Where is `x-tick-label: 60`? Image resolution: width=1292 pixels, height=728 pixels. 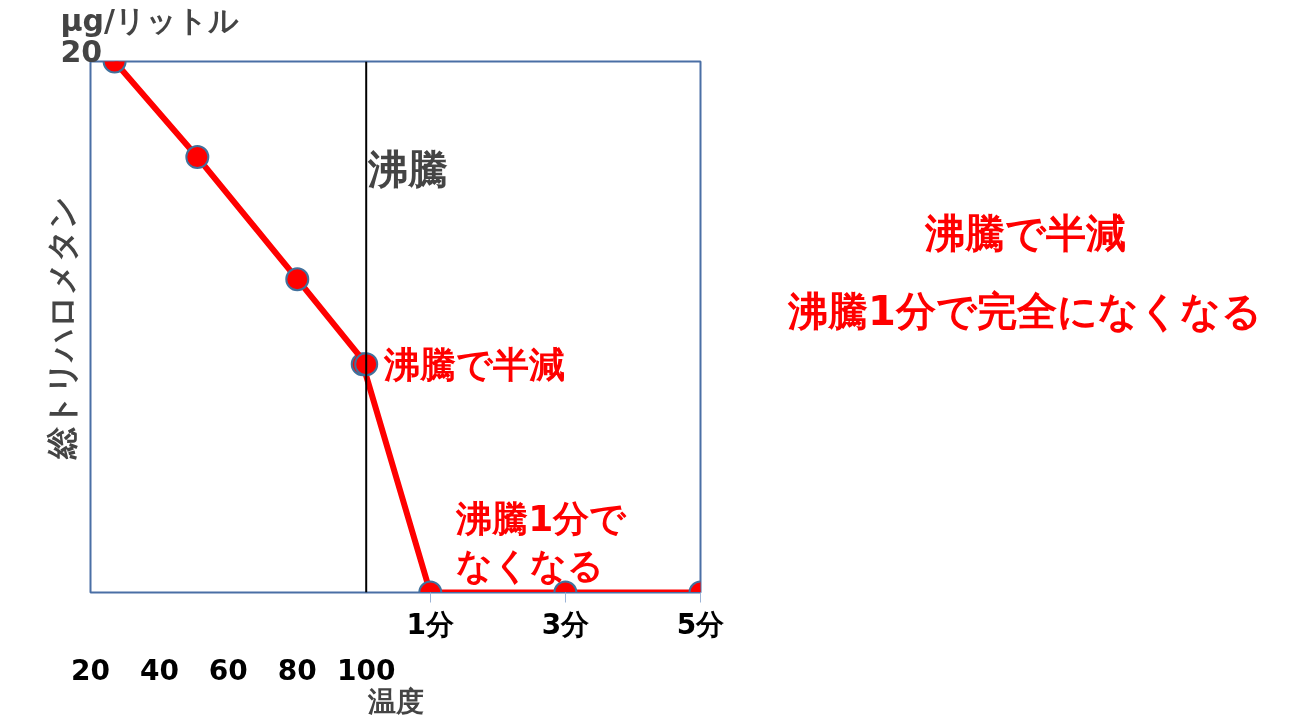 x-tick-label: 60 is located at coordinates (228, 670).